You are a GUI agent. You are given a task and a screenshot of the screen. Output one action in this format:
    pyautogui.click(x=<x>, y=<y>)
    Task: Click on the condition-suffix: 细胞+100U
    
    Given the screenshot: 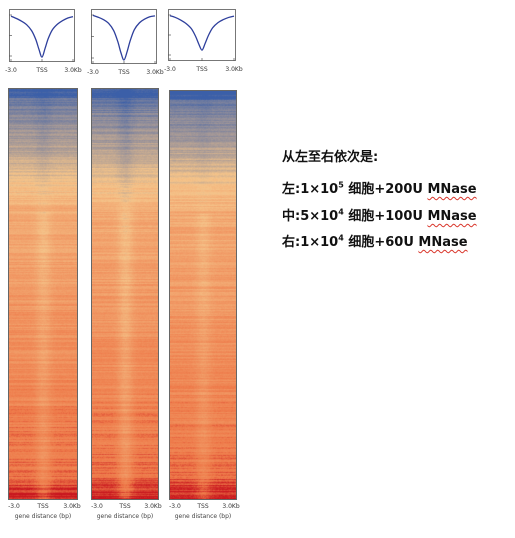 What is the action you would take?
    pyautogui.click(x=386, y=216)
    